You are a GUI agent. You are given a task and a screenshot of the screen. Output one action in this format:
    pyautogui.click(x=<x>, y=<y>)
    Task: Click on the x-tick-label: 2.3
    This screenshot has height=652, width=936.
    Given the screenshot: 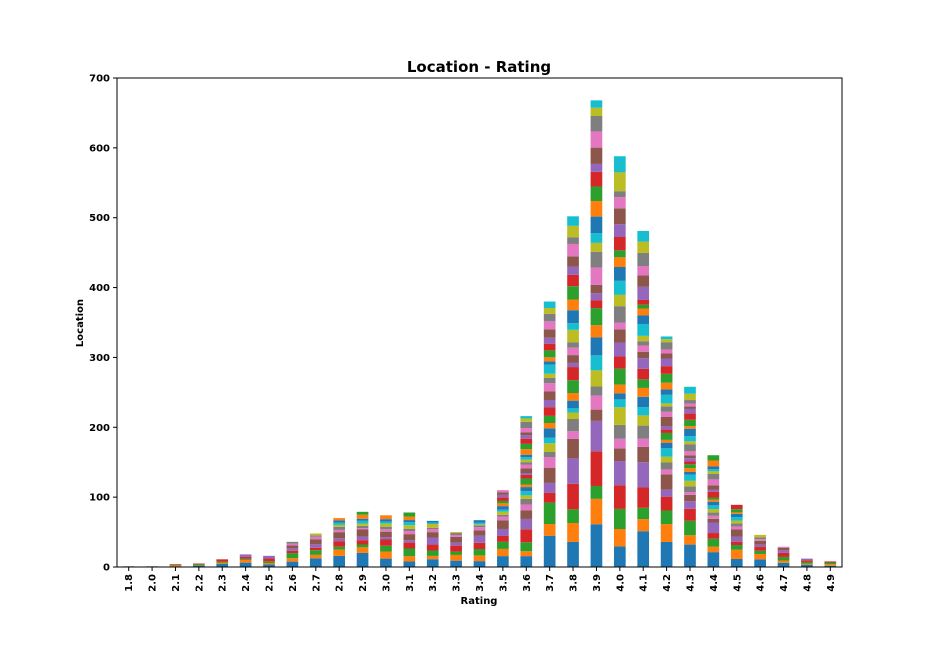 What is the action you would take?
    pyautogui.click(x=223, y=583)
    